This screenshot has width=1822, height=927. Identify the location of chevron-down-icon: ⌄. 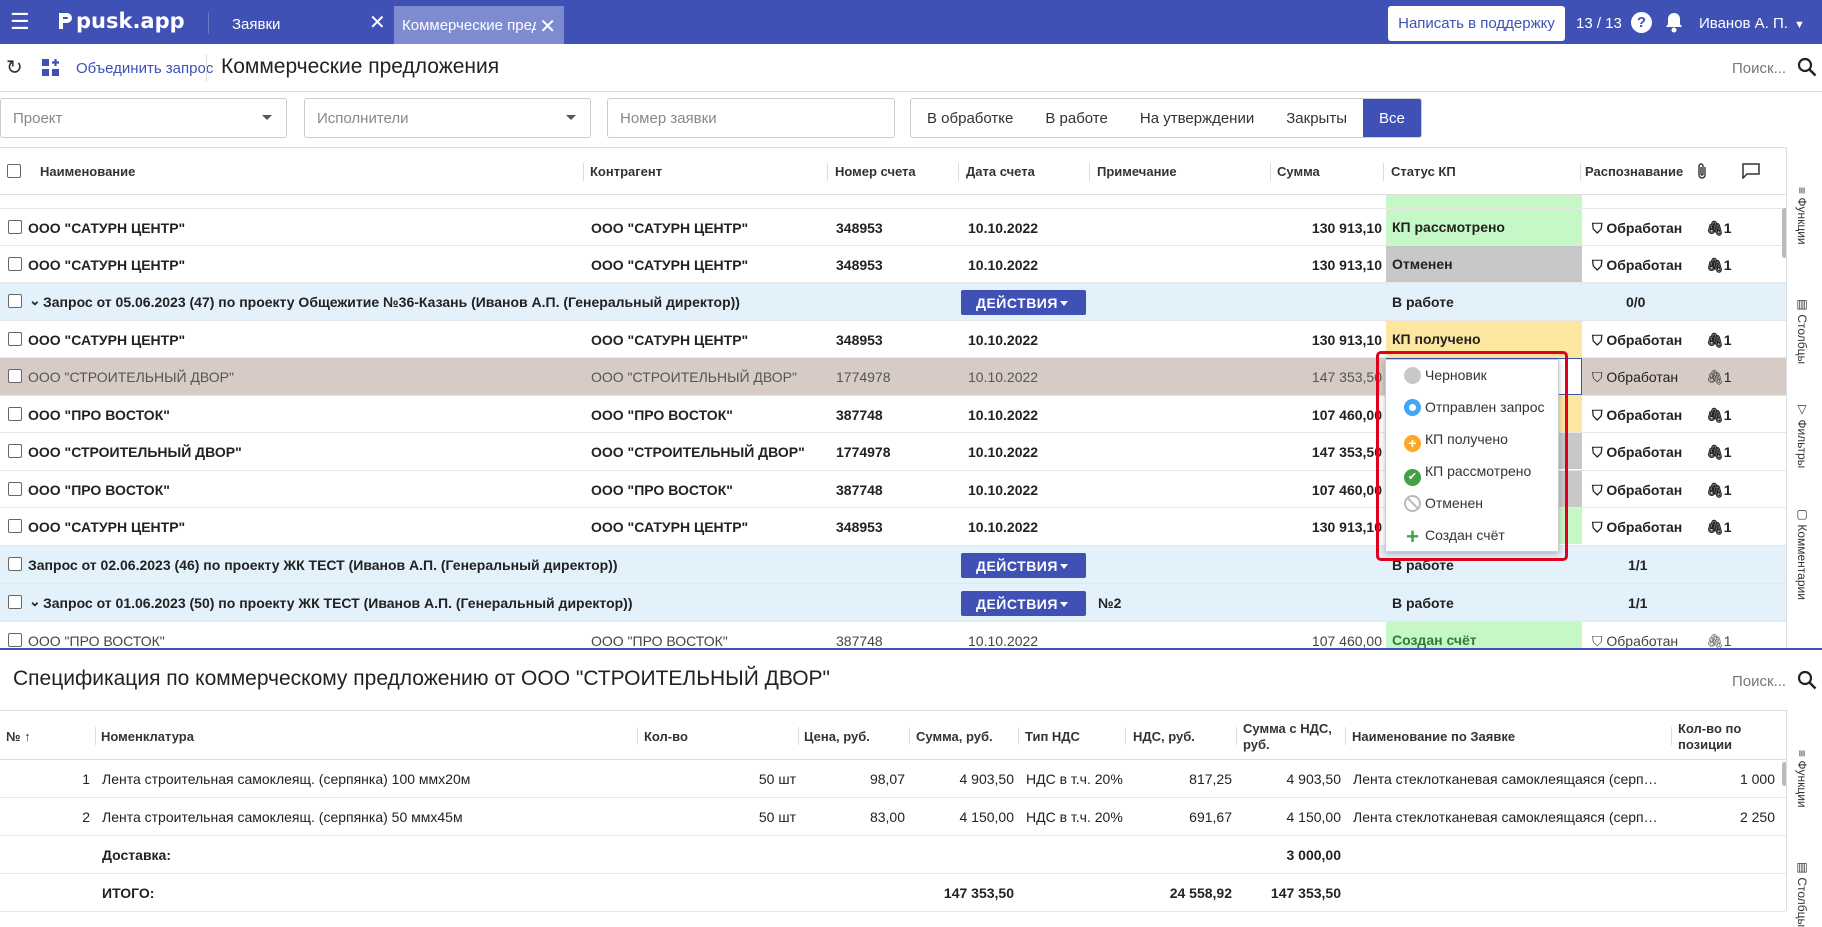
(35, 601).